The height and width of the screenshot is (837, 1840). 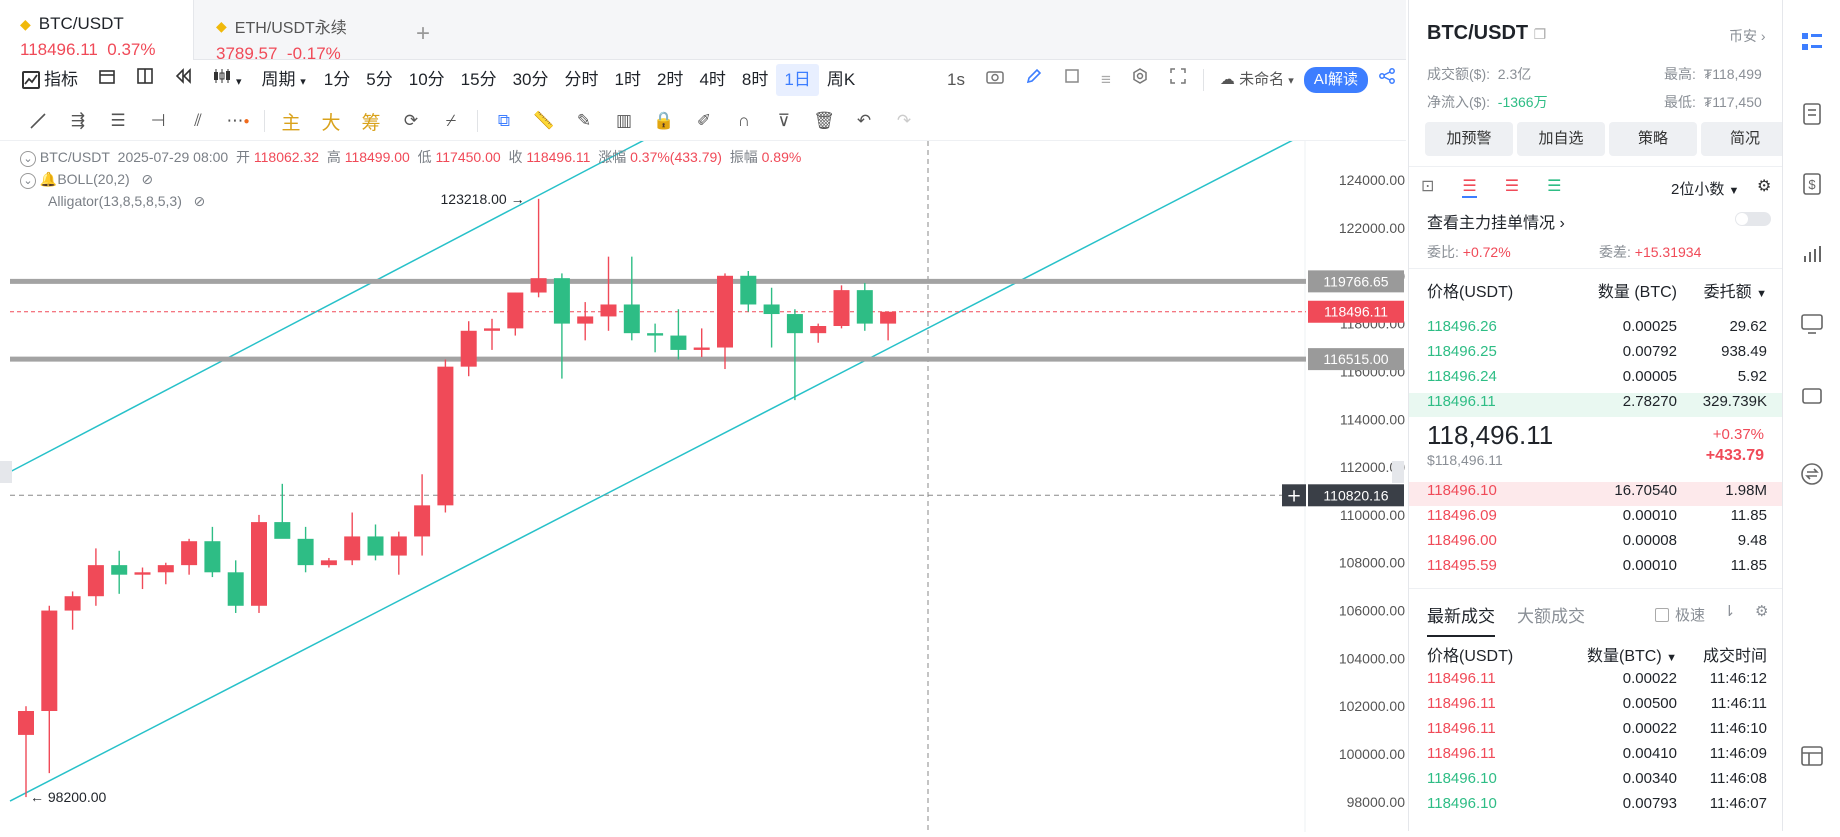 What do you see at coordinates (1812, 756) in the screenshot?
I see `layout-nav-icon` at bounding box center [1812, 756].